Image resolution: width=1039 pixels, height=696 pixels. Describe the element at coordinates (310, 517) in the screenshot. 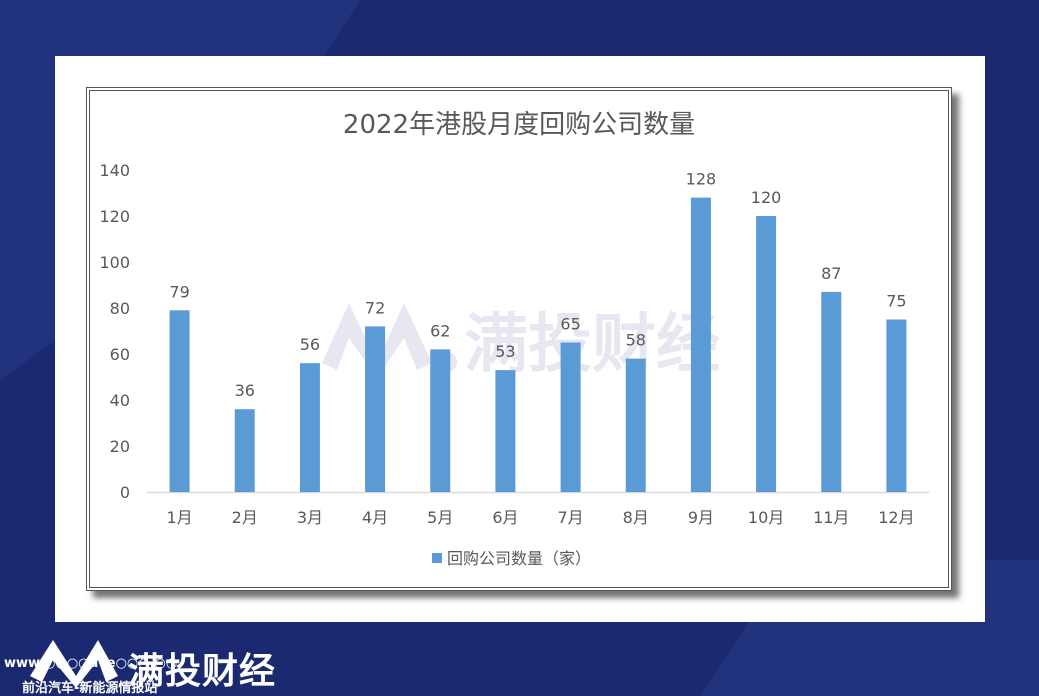

I see `x-tick-label: 3月` at that location.